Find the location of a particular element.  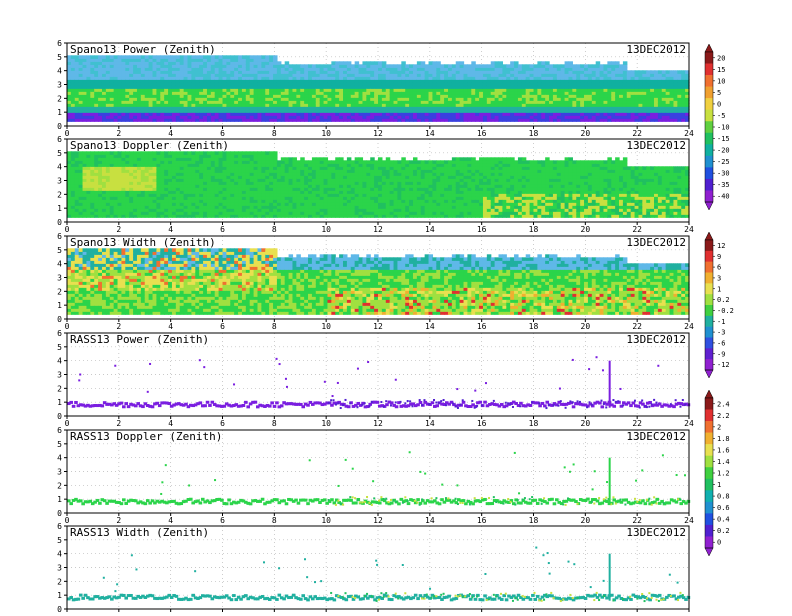

x-tick-label: 8 is located at coordinates (274, 133).